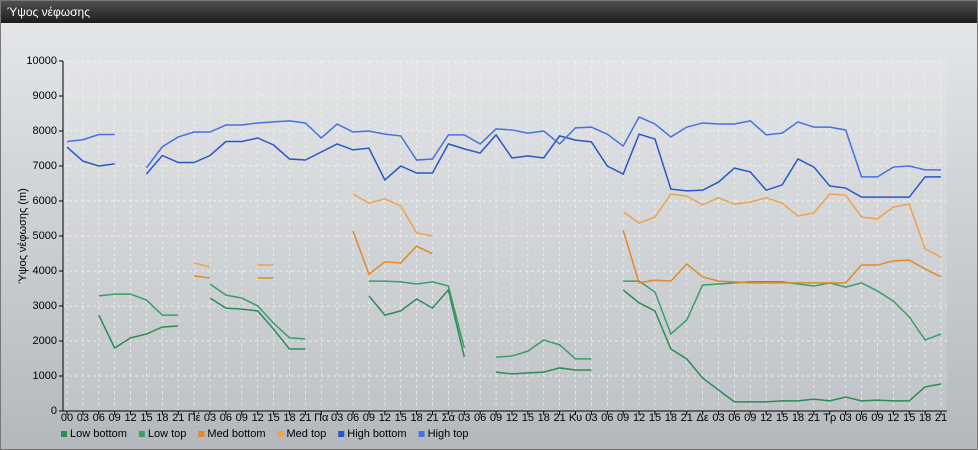  Describe the element at coordinates (489, 12) in the screenshot. I see `title-bar: Ύψος νέφωσης` at that location.